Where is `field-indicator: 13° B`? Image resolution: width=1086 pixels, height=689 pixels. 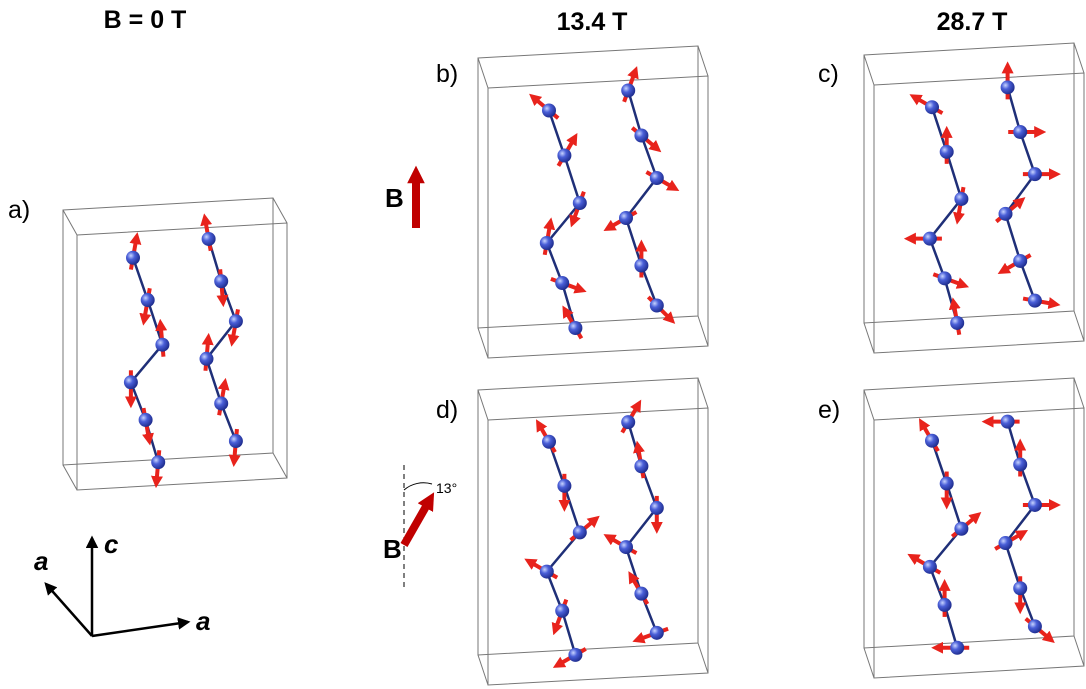
field-indicator: 13° B is located at coordinates (420, 526).